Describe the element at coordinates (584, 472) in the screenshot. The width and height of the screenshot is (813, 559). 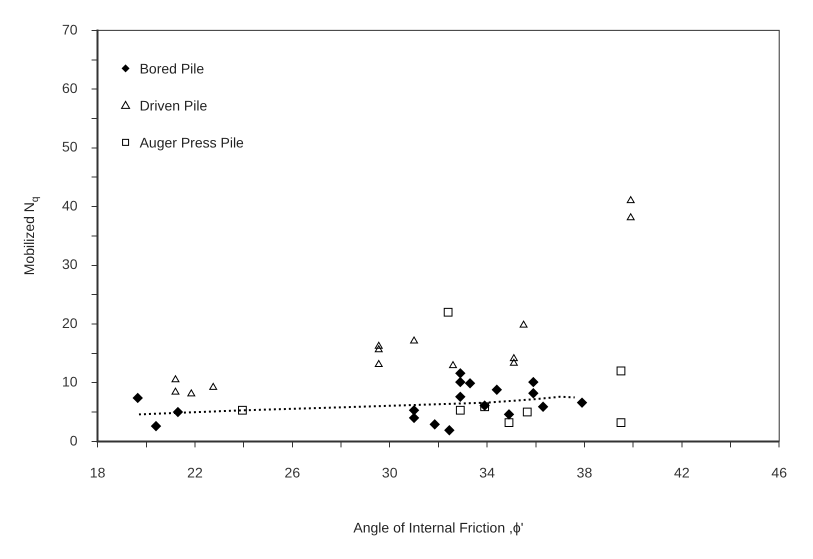
I see `x-tick-label: 38` at that location.